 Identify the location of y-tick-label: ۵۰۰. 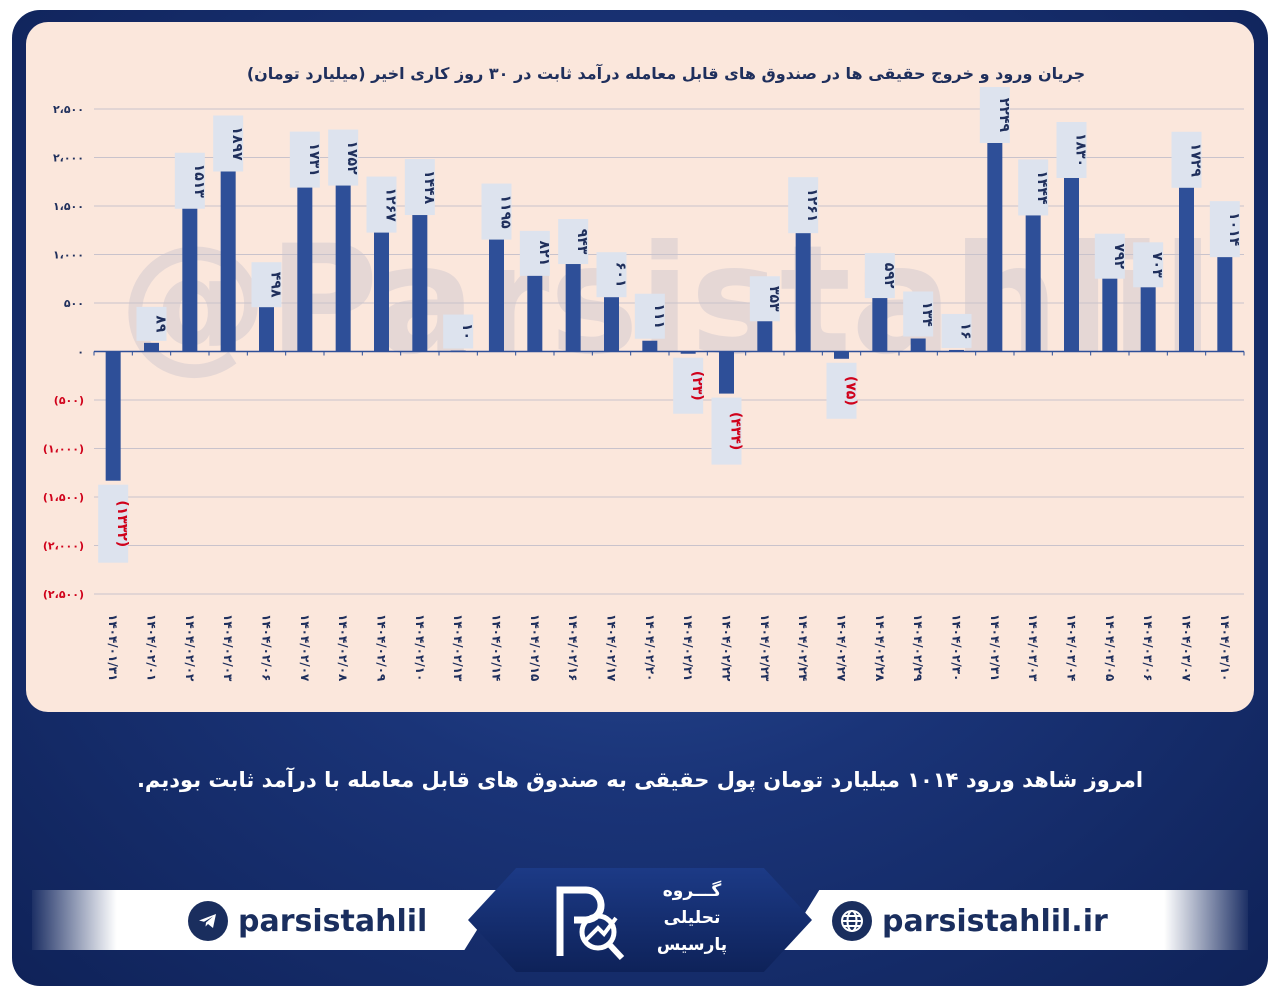
(74, 303).